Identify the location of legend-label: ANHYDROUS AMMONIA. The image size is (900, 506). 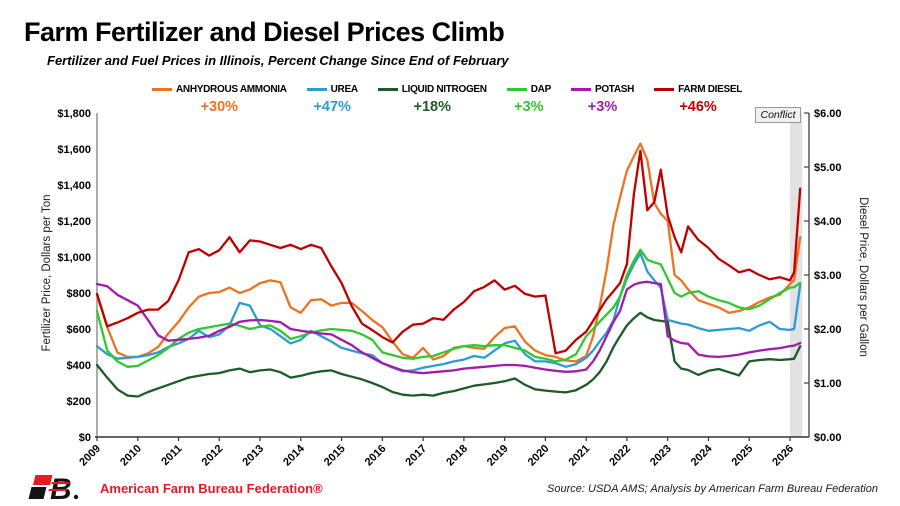
(231, 89).